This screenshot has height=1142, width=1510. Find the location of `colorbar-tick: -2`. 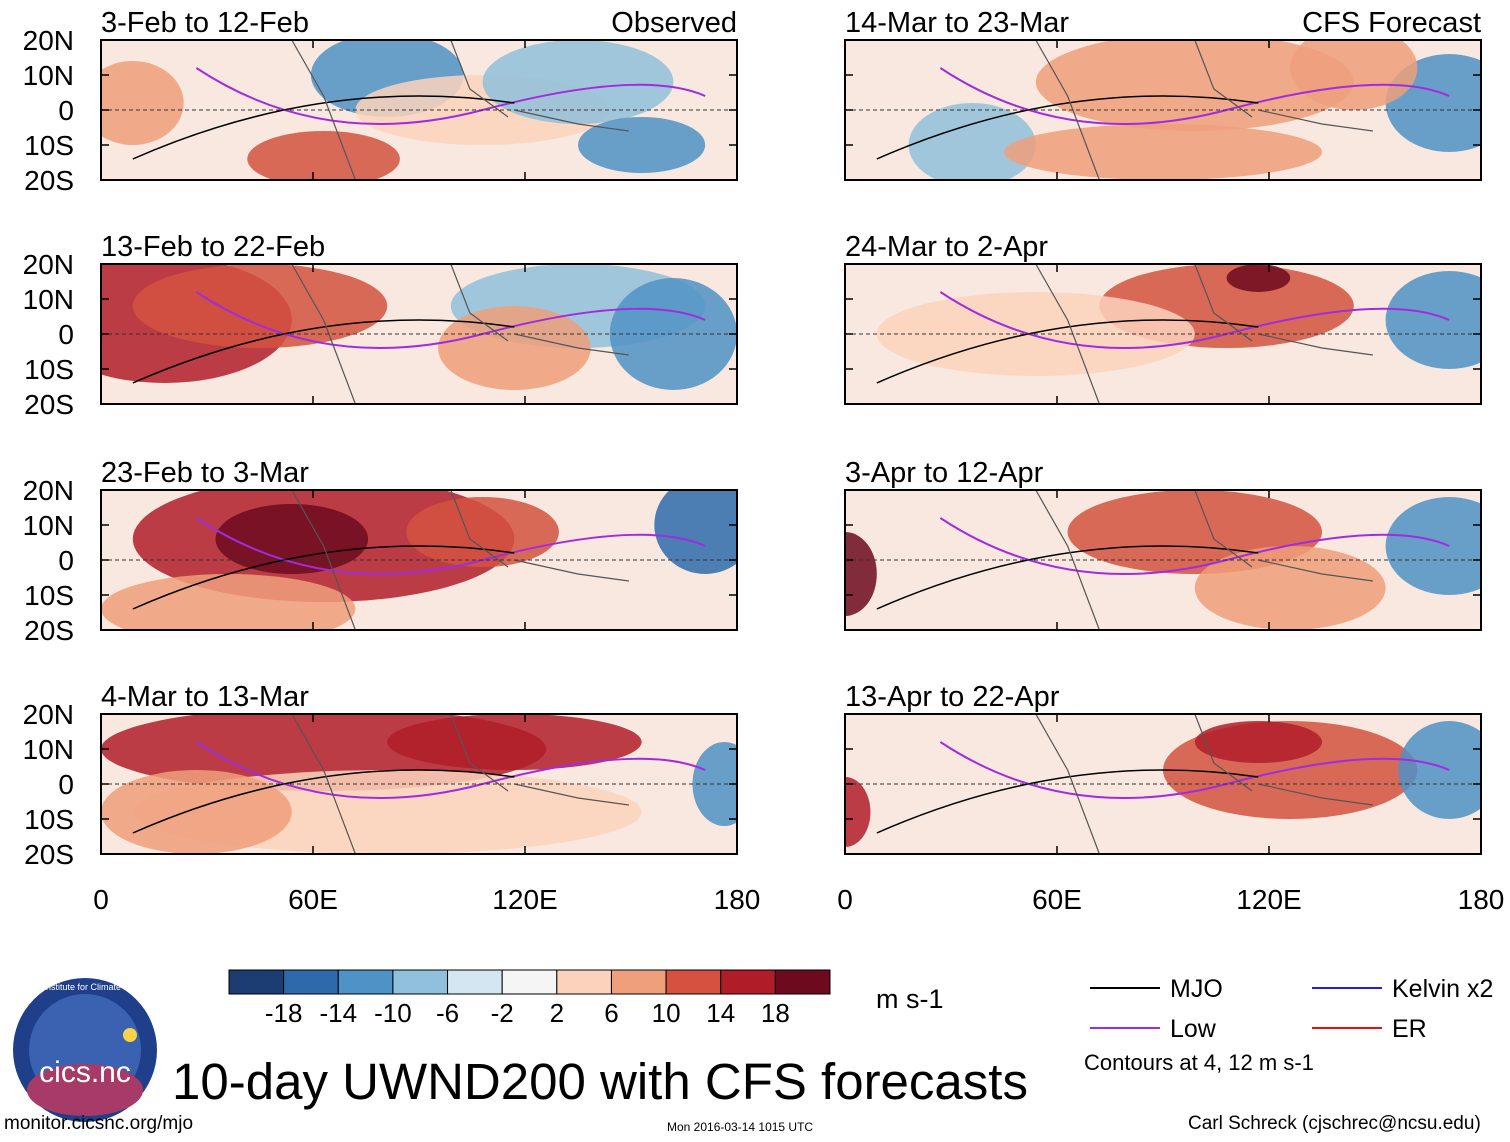

colorbar-tick: -2 is located at coordinates (502, 1013).